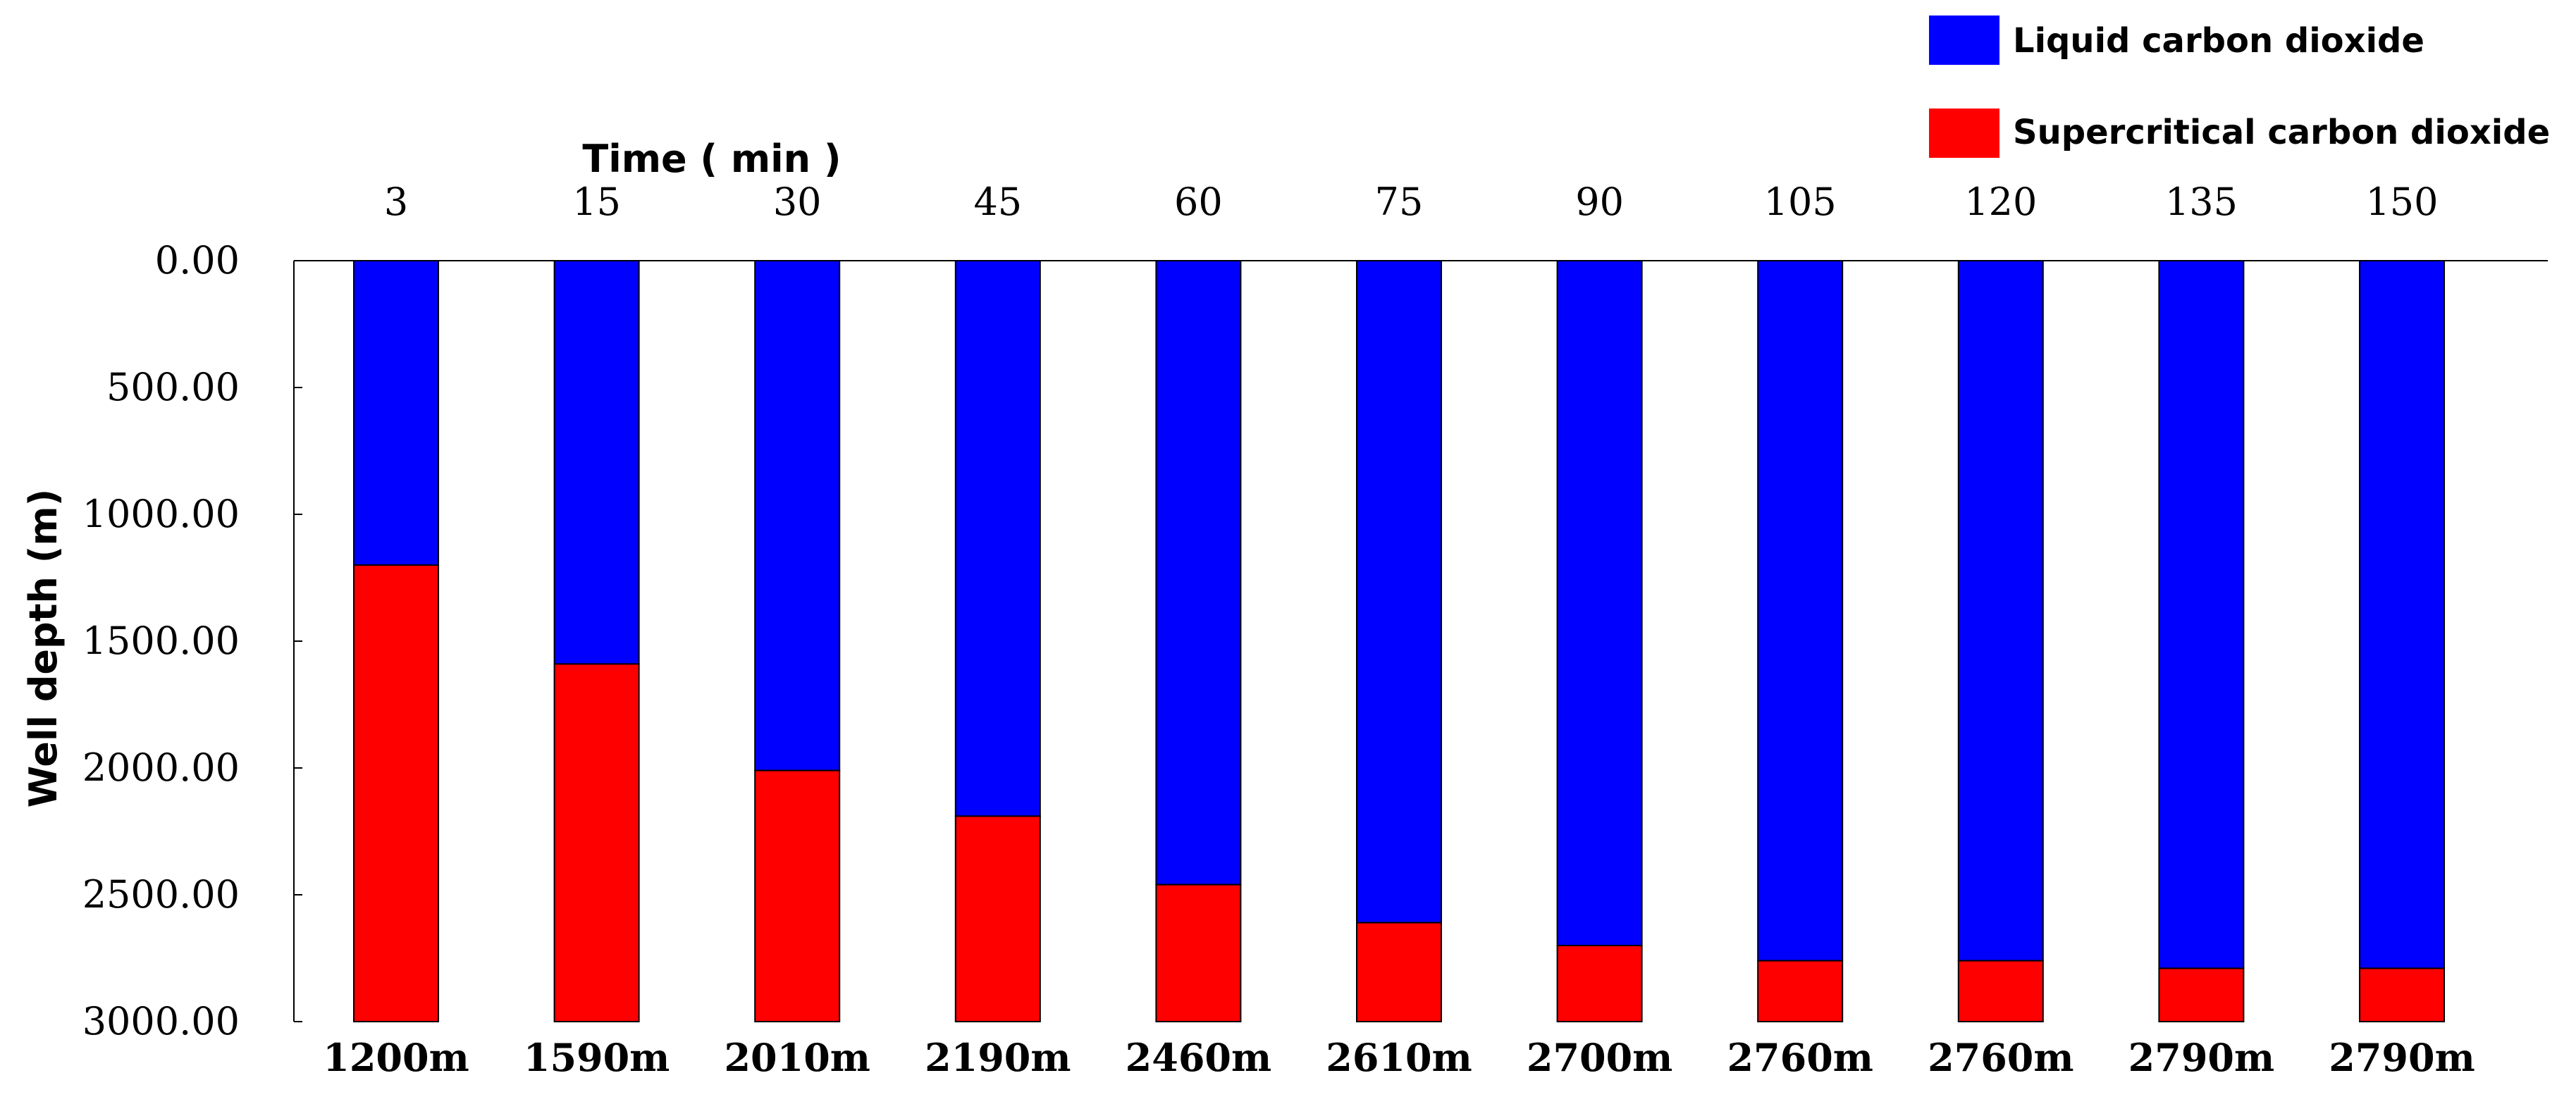  Describe the element at coordinates (396, 202) in the screenshot. I see `x-tick-label: 3` at that location.